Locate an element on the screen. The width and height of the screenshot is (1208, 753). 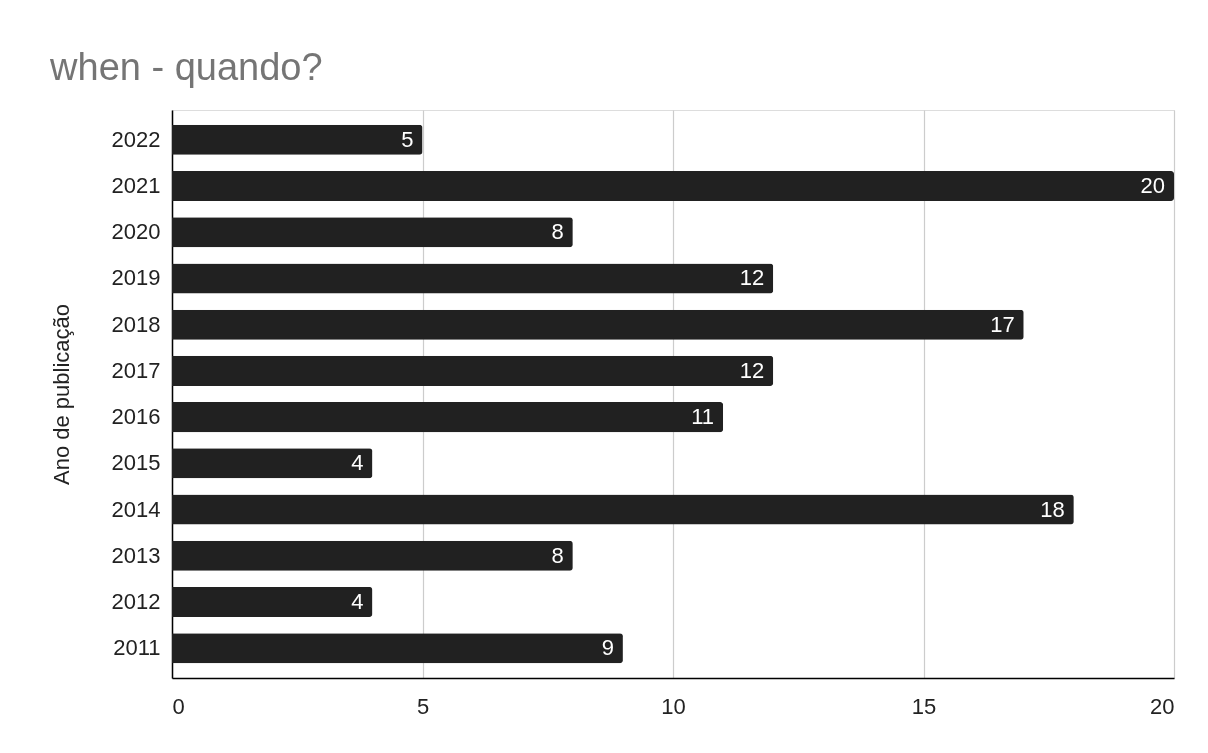
data-label: 5 is located at coordinates (407, 139).